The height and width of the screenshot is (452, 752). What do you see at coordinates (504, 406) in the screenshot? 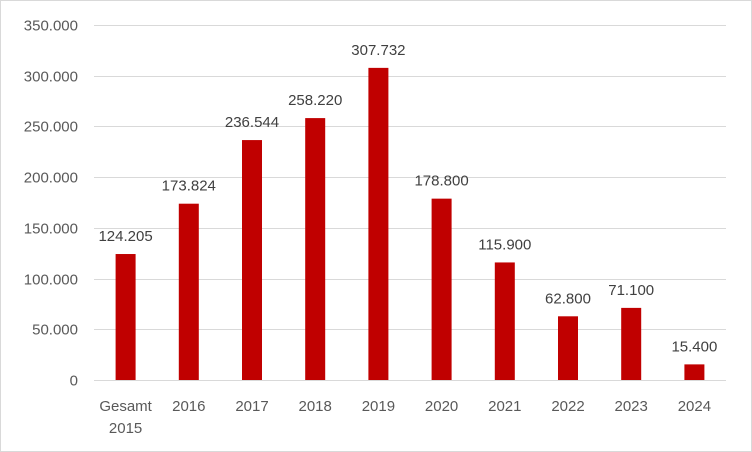
I see `x-tick-label: 2021` at bounding box center [504, 406].